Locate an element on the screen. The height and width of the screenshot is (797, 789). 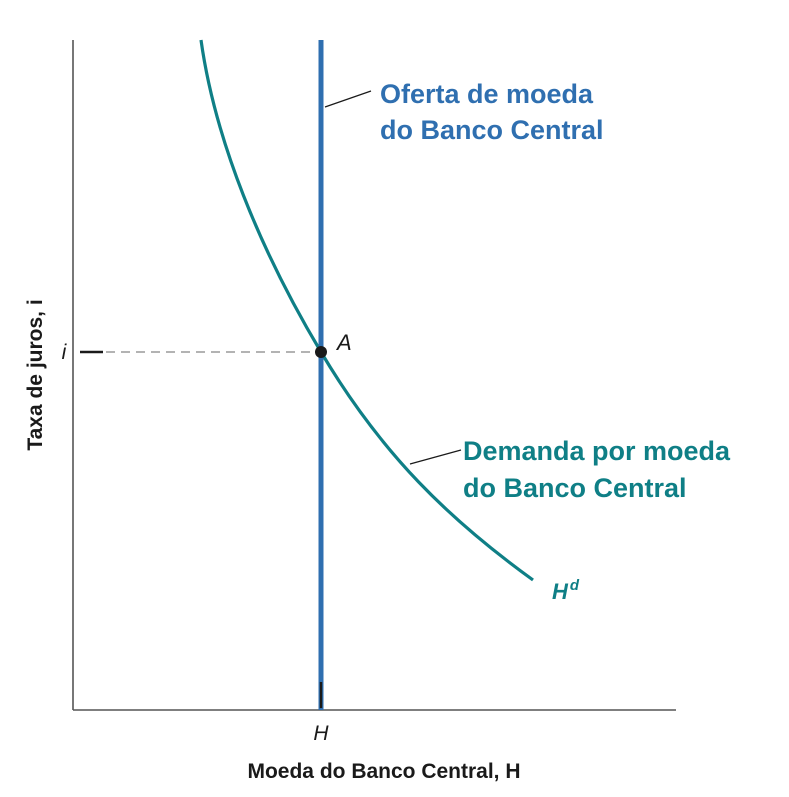
demand-curve-name-superscript: d is located at coordinates (575, 585).